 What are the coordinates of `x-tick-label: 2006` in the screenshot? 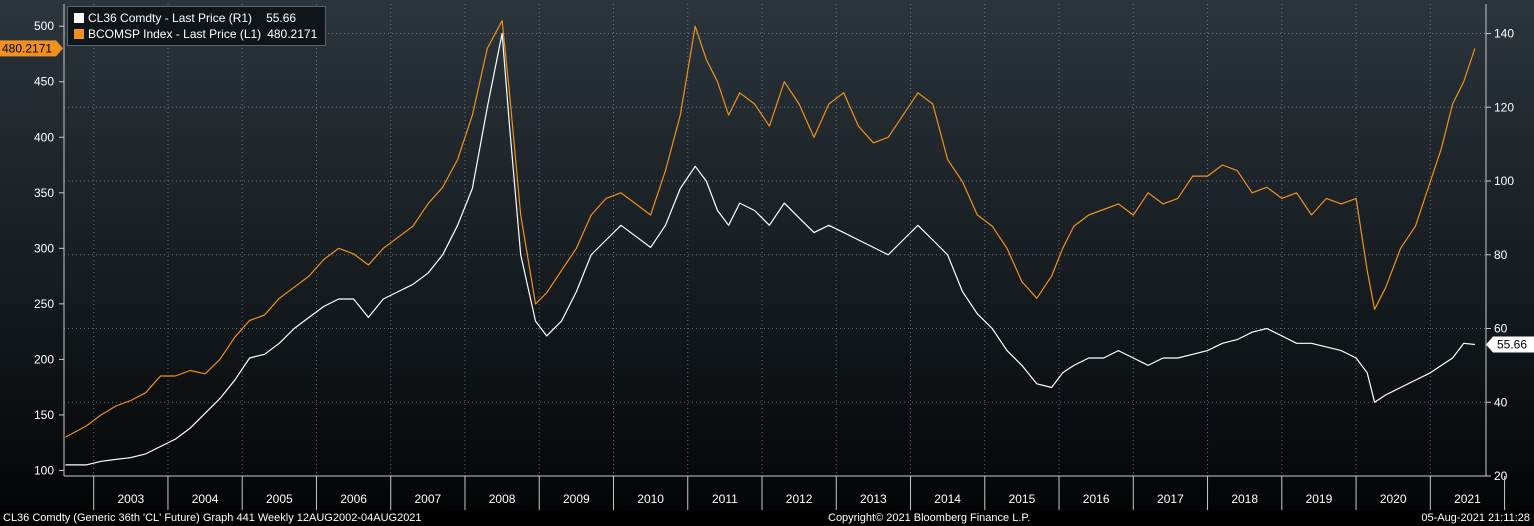 It's located at (353, 499).